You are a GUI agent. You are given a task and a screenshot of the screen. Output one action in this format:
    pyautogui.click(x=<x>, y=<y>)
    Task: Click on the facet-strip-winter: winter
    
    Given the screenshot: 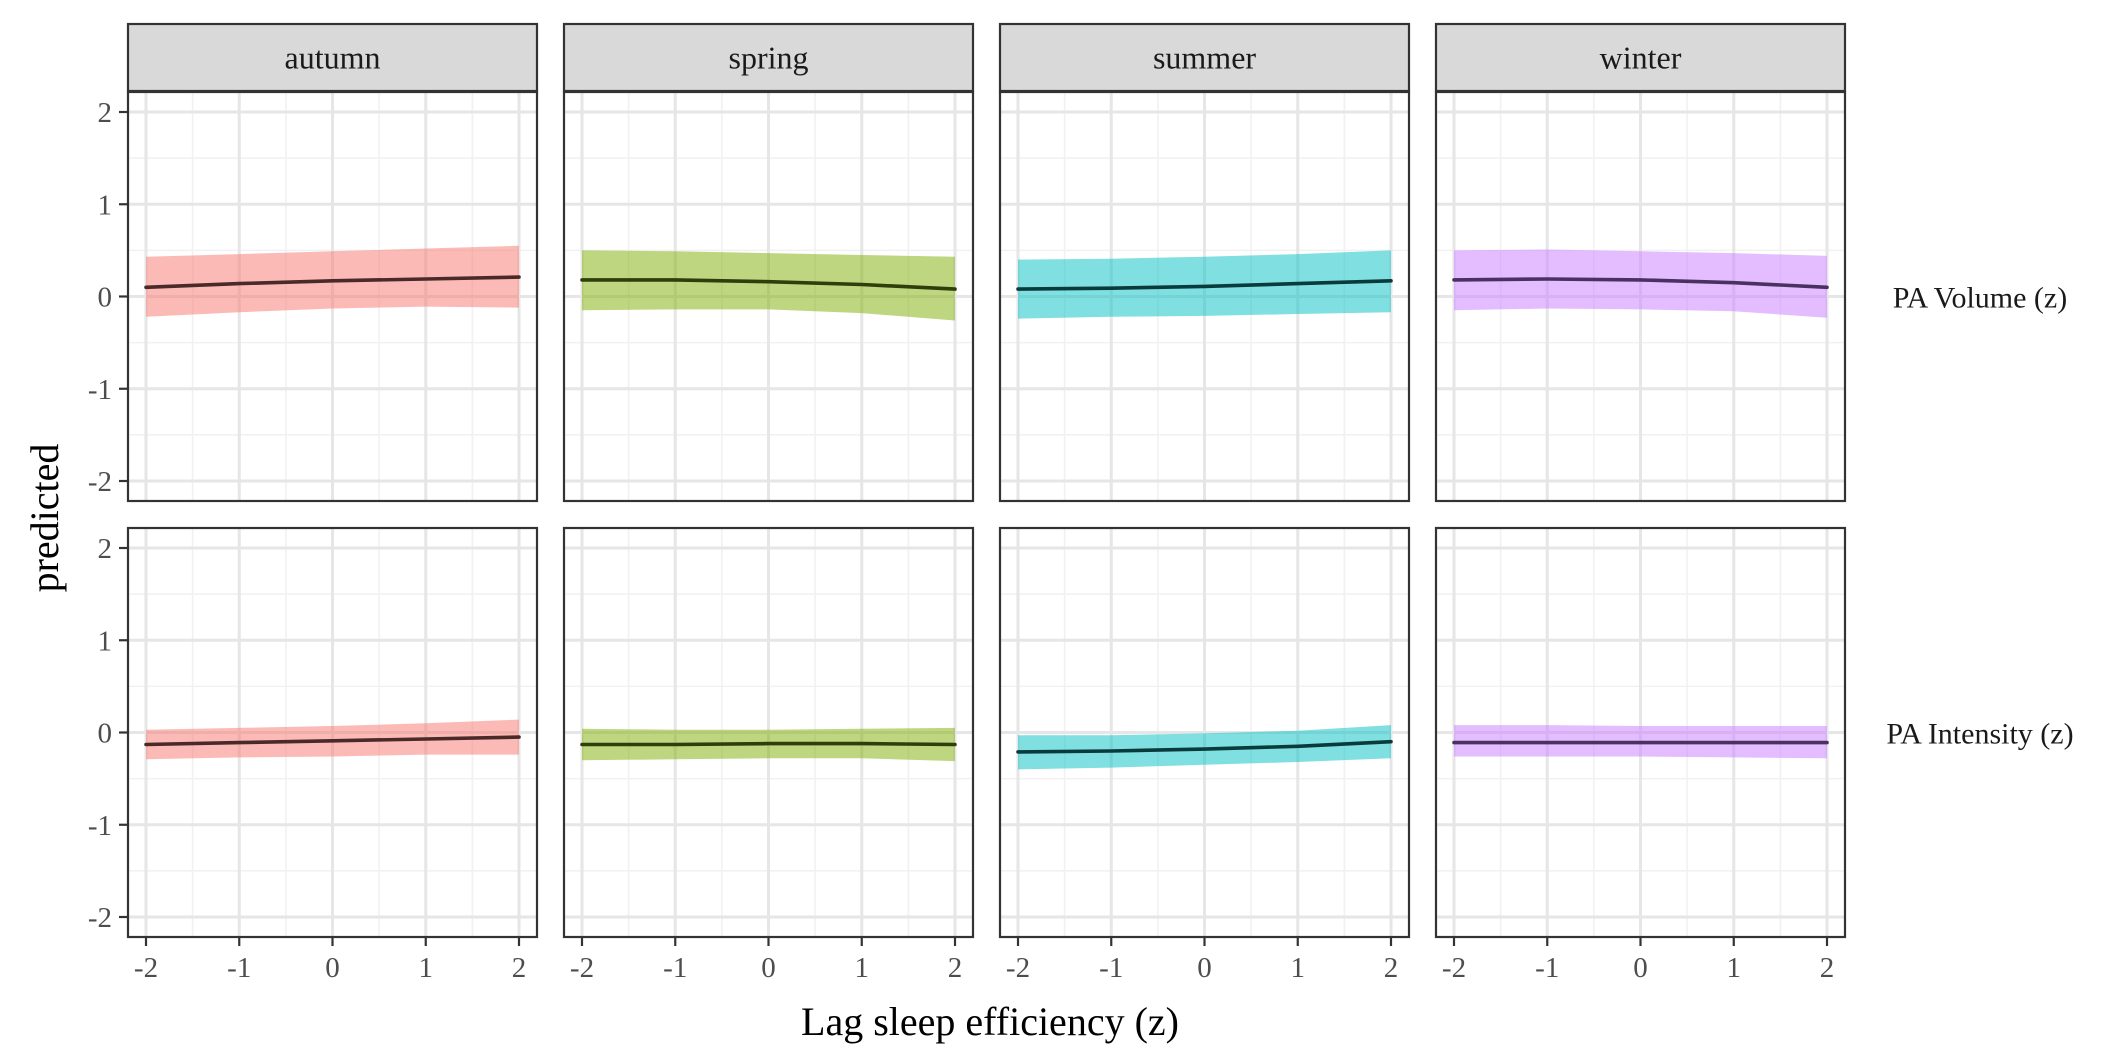 What is the action you would take?
    pyautogui.click(x=1640, y=57)
    